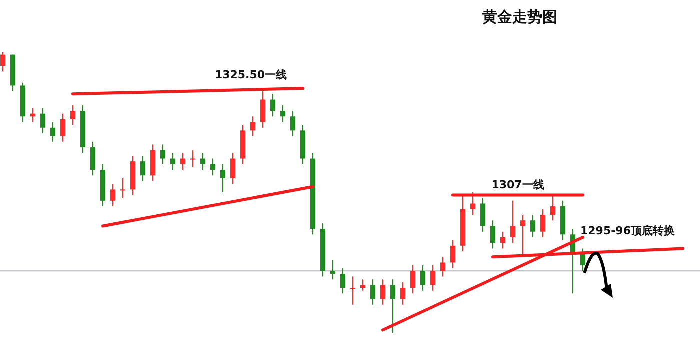  Describe the element at coordinates (627, 231) in the screenshot. I see `annotation: 1295-96顶底转换` at that location.